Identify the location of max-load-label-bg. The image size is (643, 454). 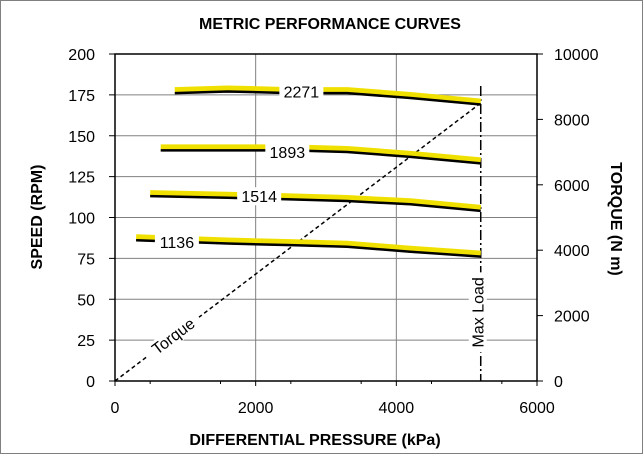
(477, 312).